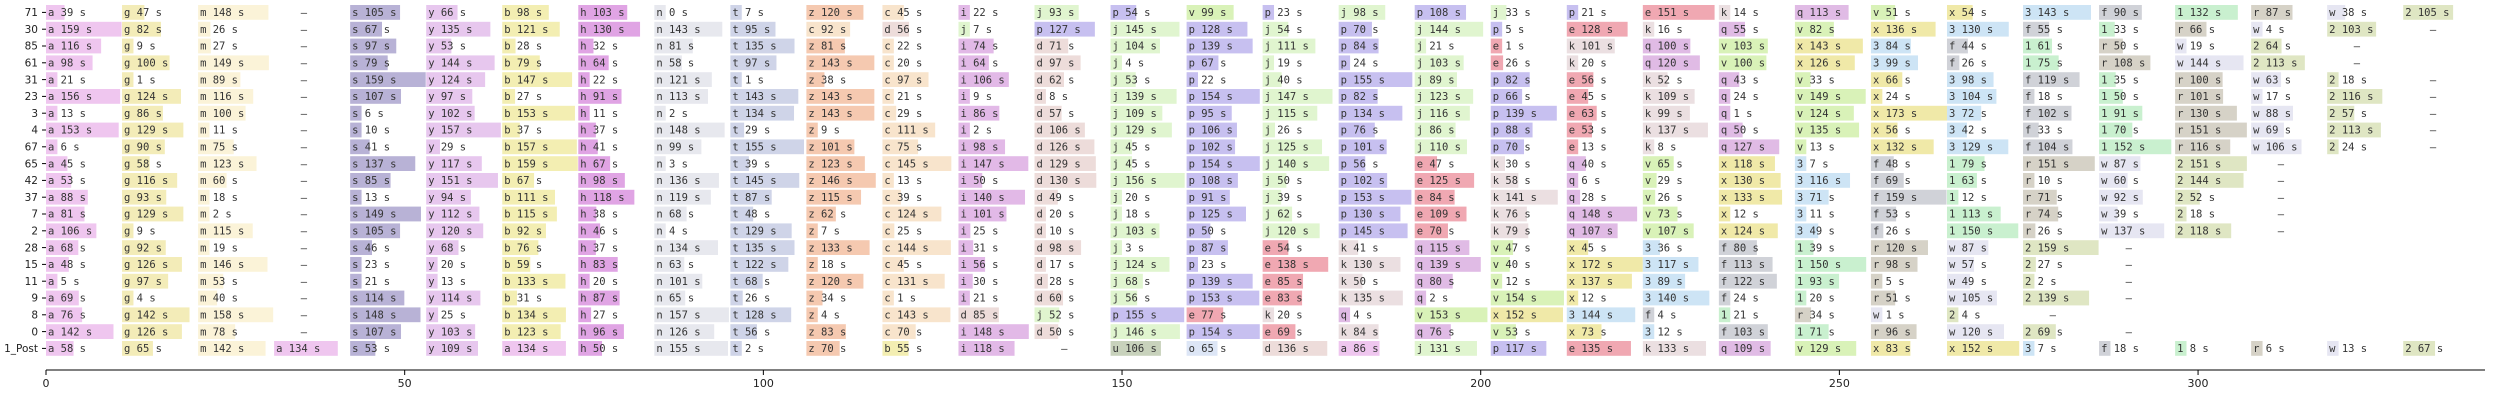 The width and height of the screenshot is (2500, 400). I want to click on segment-label: g 92 s, so click(143, 248).